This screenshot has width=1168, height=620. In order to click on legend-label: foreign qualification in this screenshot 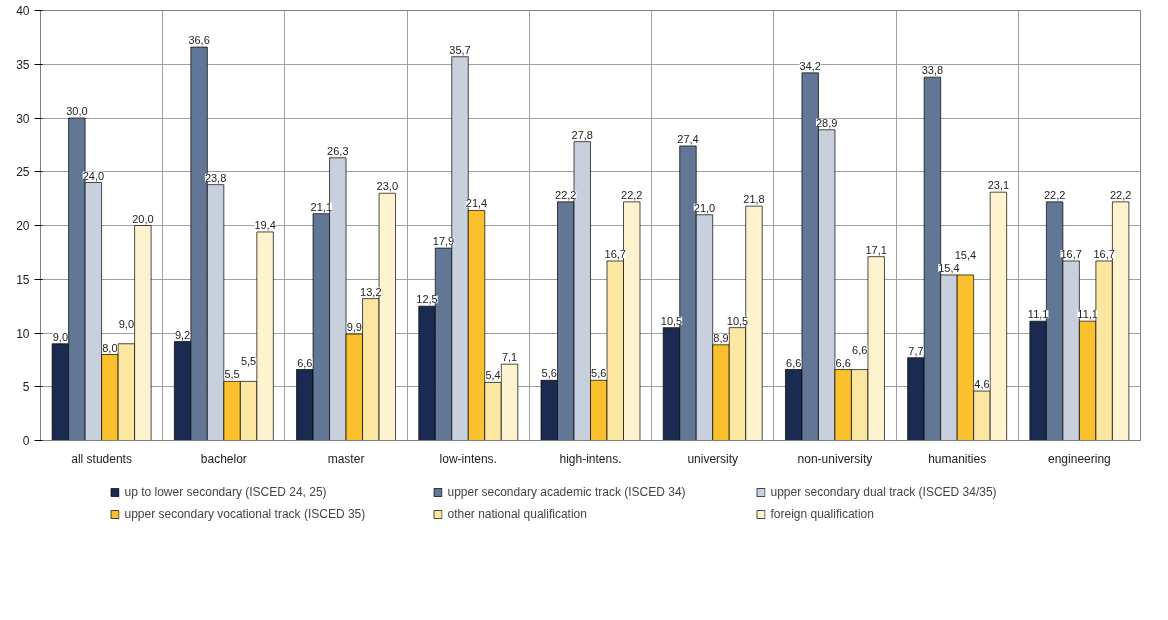, I will do `click(822, 514)`.